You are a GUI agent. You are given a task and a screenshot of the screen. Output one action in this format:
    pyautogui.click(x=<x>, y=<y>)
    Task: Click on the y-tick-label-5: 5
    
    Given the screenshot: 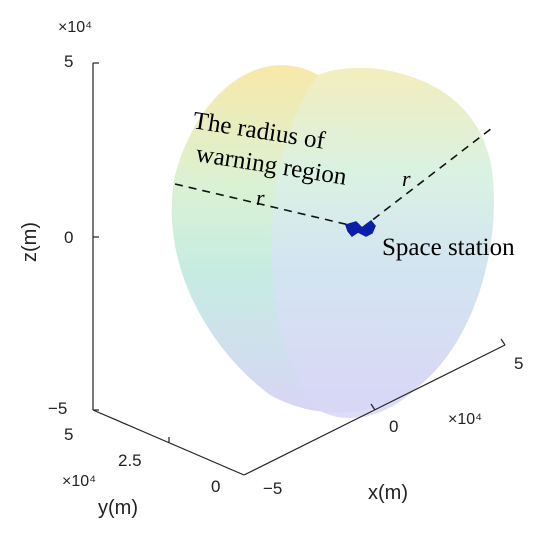 What is the action you would take?
    pyautogui.click(x=68, y=434)
    